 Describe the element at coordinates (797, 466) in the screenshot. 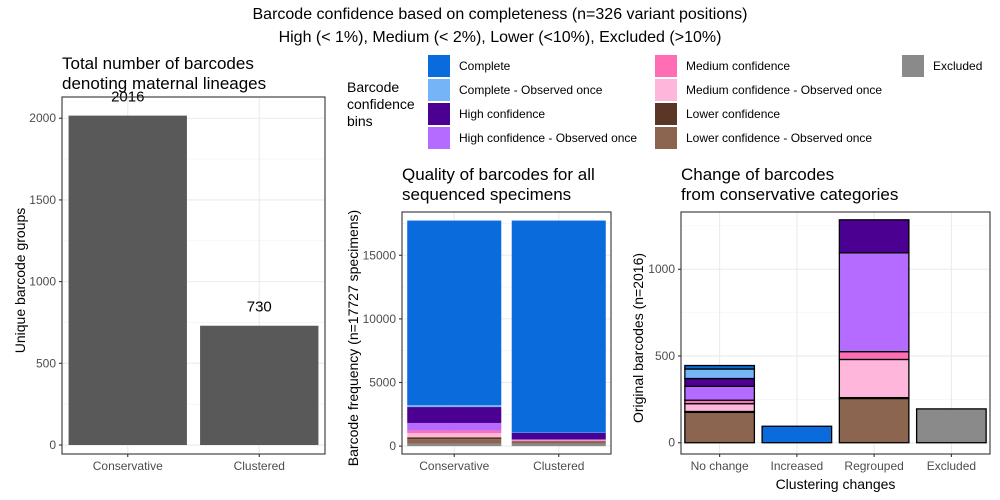

I see `x-tick-label: Increased` at that location.